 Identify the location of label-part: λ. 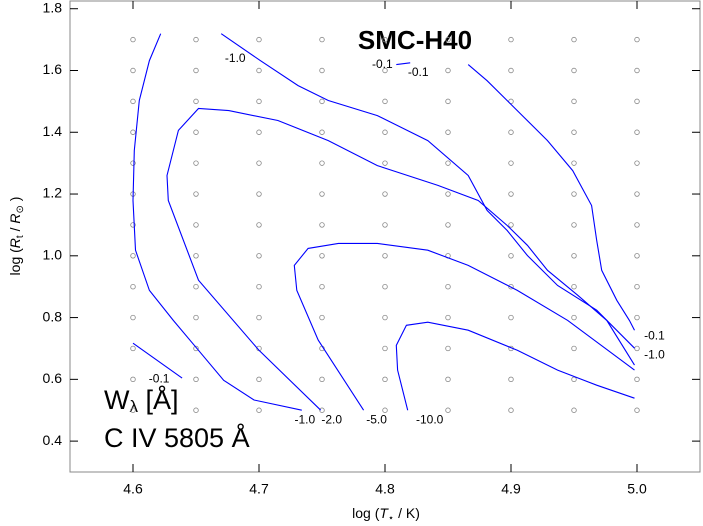
(133, 406).